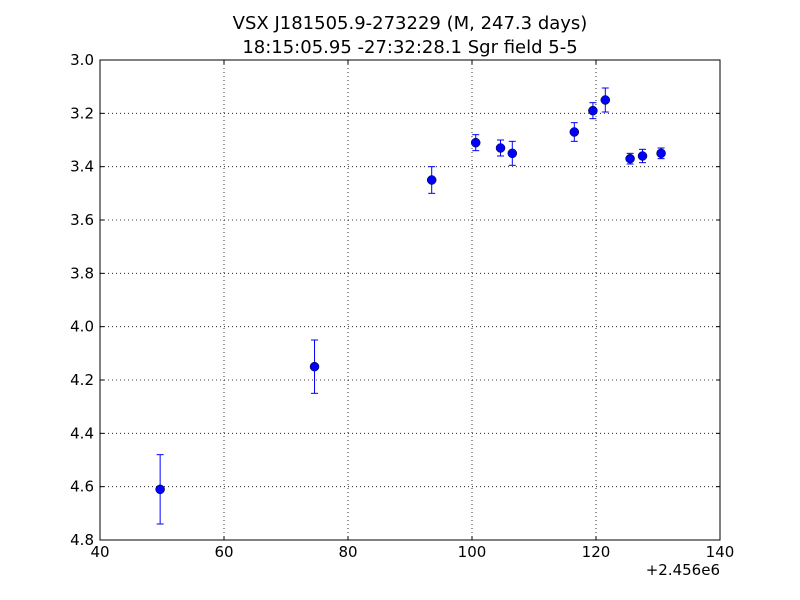  Describe the element at coordinates (82, 113) in the screenshot. I see `y-tick-label: 3.2` at that location.